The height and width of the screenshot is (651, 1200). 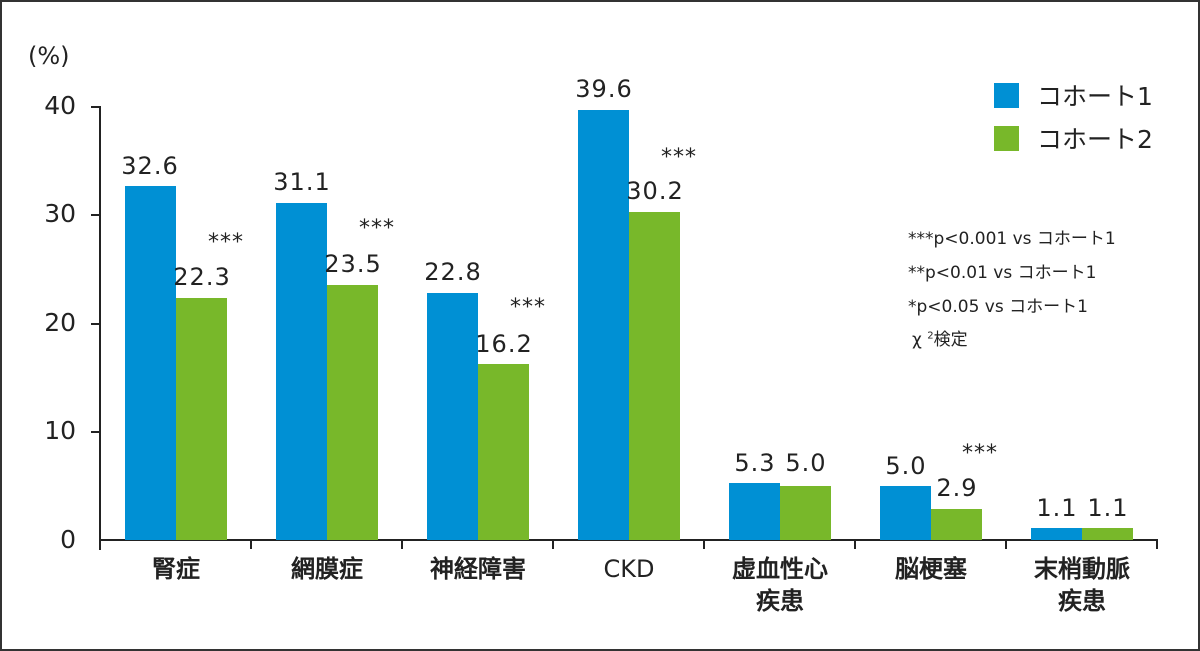 I want to click on legend-label: コホート1, so click(x=1095, y=96).